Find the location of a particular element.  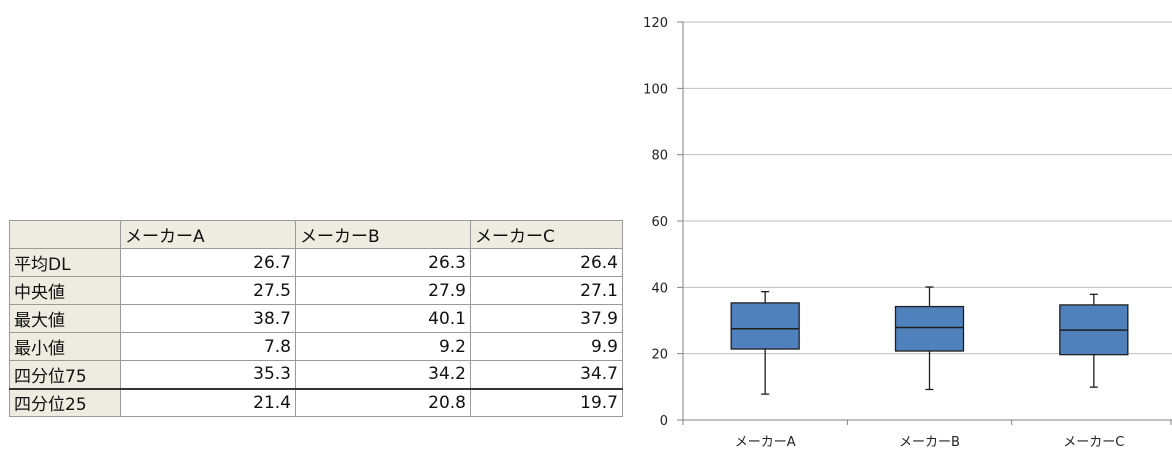

table-cell: 26.7 is located at coordinates (208, 262).